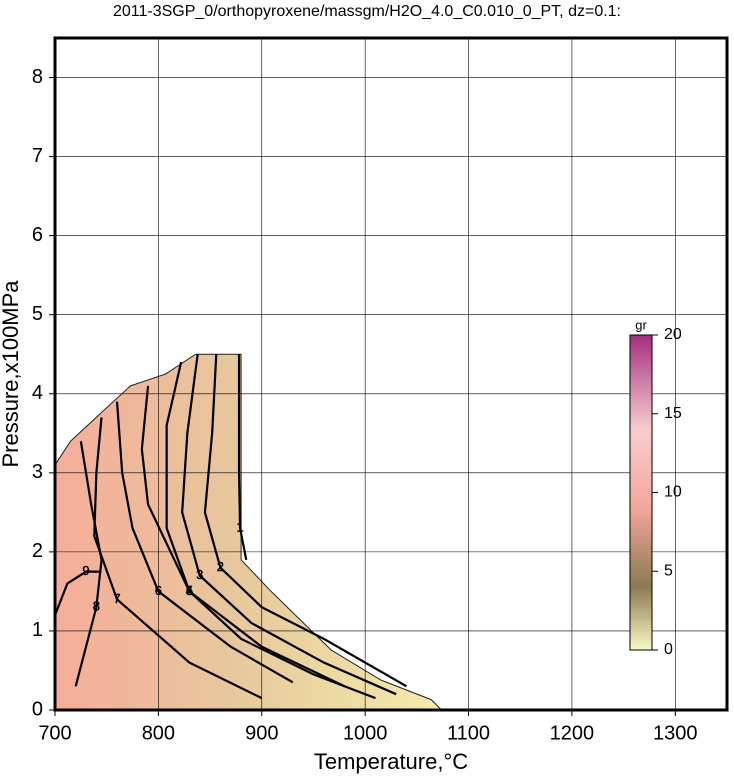 Image resolution: width=734 pixels, height=776 pixels. Describe the element at coordinates (675, 733) in the screenshot. I see `x-tick-label: 1300` at that location.